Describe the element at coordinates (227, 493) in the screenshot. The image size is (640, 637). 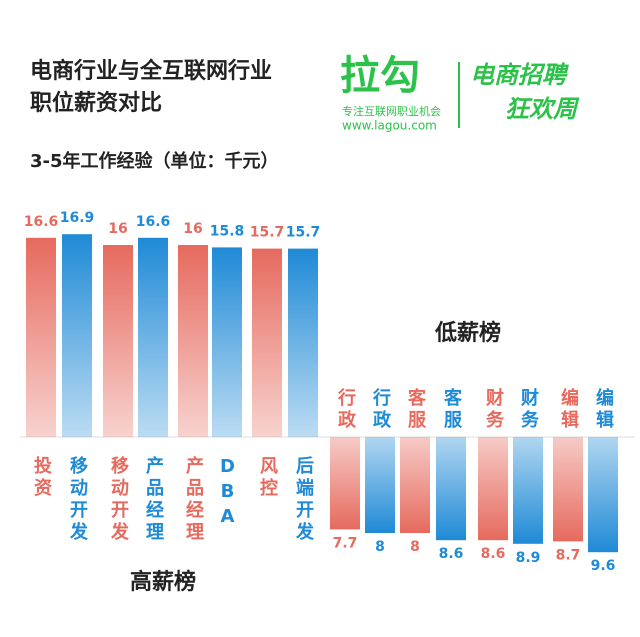
I see `category-label: DBA` at that location.